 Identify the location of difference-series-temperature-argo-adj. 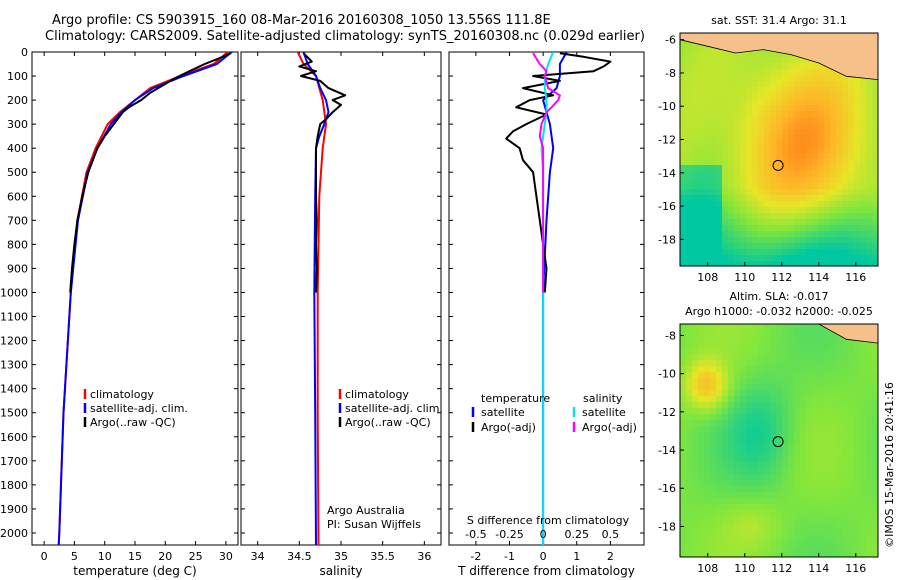
(558, 172).